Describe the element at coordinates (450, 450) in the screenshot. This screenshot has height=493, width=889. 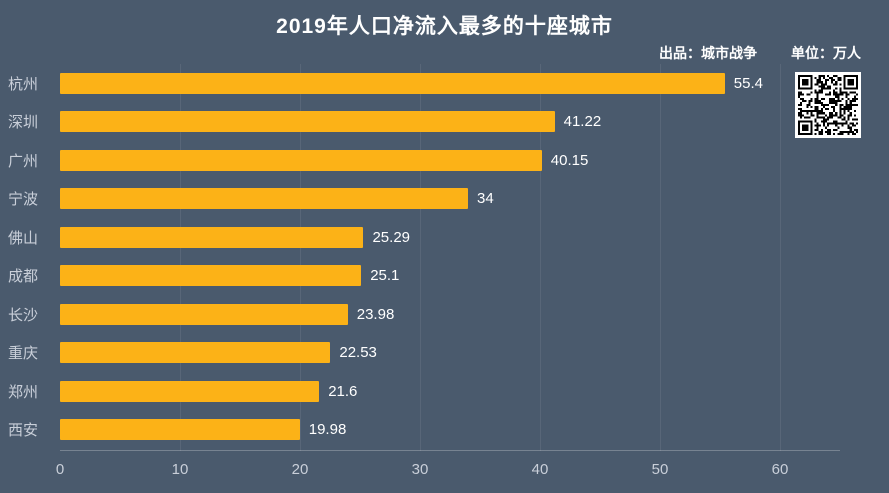
I see `x-axis-line` at that location.